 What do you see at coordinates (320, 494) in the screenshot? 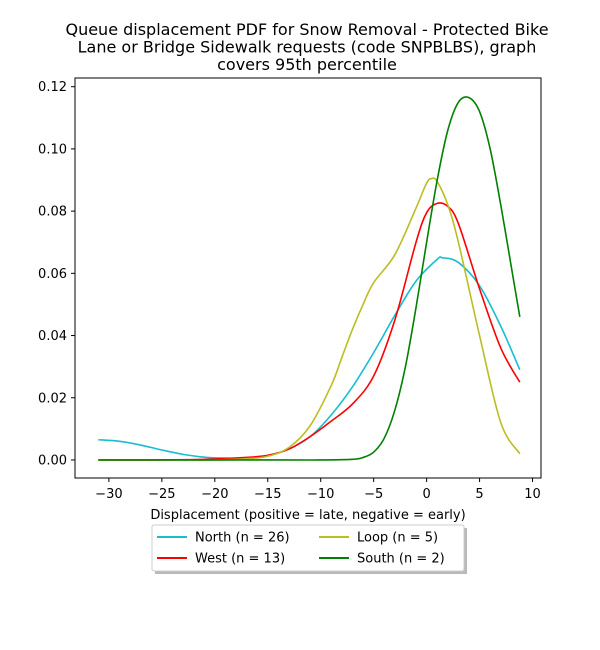
I see `x-tick-label: −10` at bounding box center [320, 494].